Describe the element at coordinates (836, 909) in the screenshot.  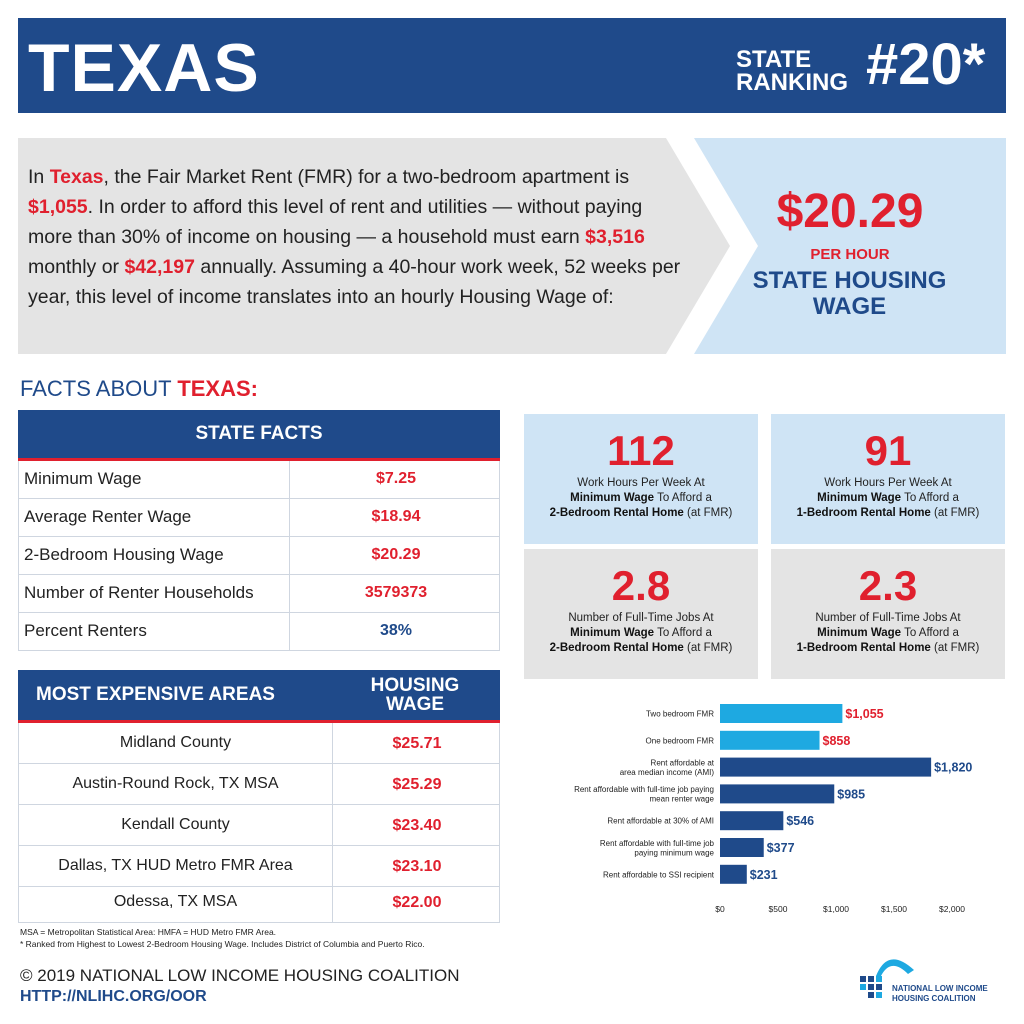
I see `x-tick-label: $1,000` at that location.